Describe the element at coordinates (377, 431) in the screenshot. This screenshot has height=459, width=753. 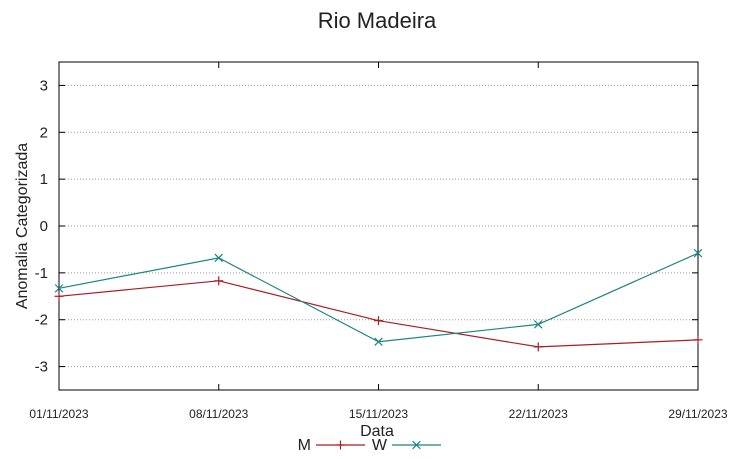
I see `x-axis-label: Data` at that location.